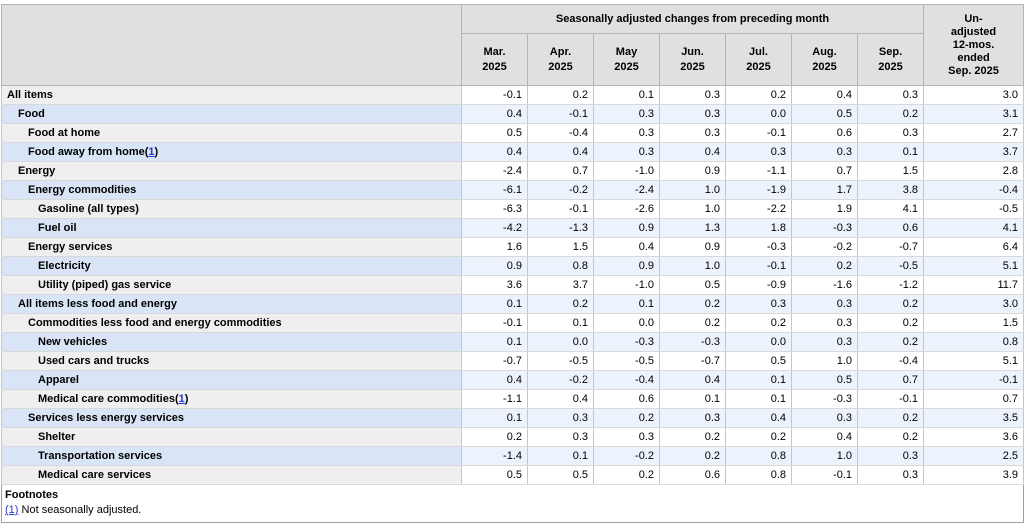 Image resolution: width=1024 pixels, height=531 pixels. I want to click on value-cell: 1.7, so click(824, 190).